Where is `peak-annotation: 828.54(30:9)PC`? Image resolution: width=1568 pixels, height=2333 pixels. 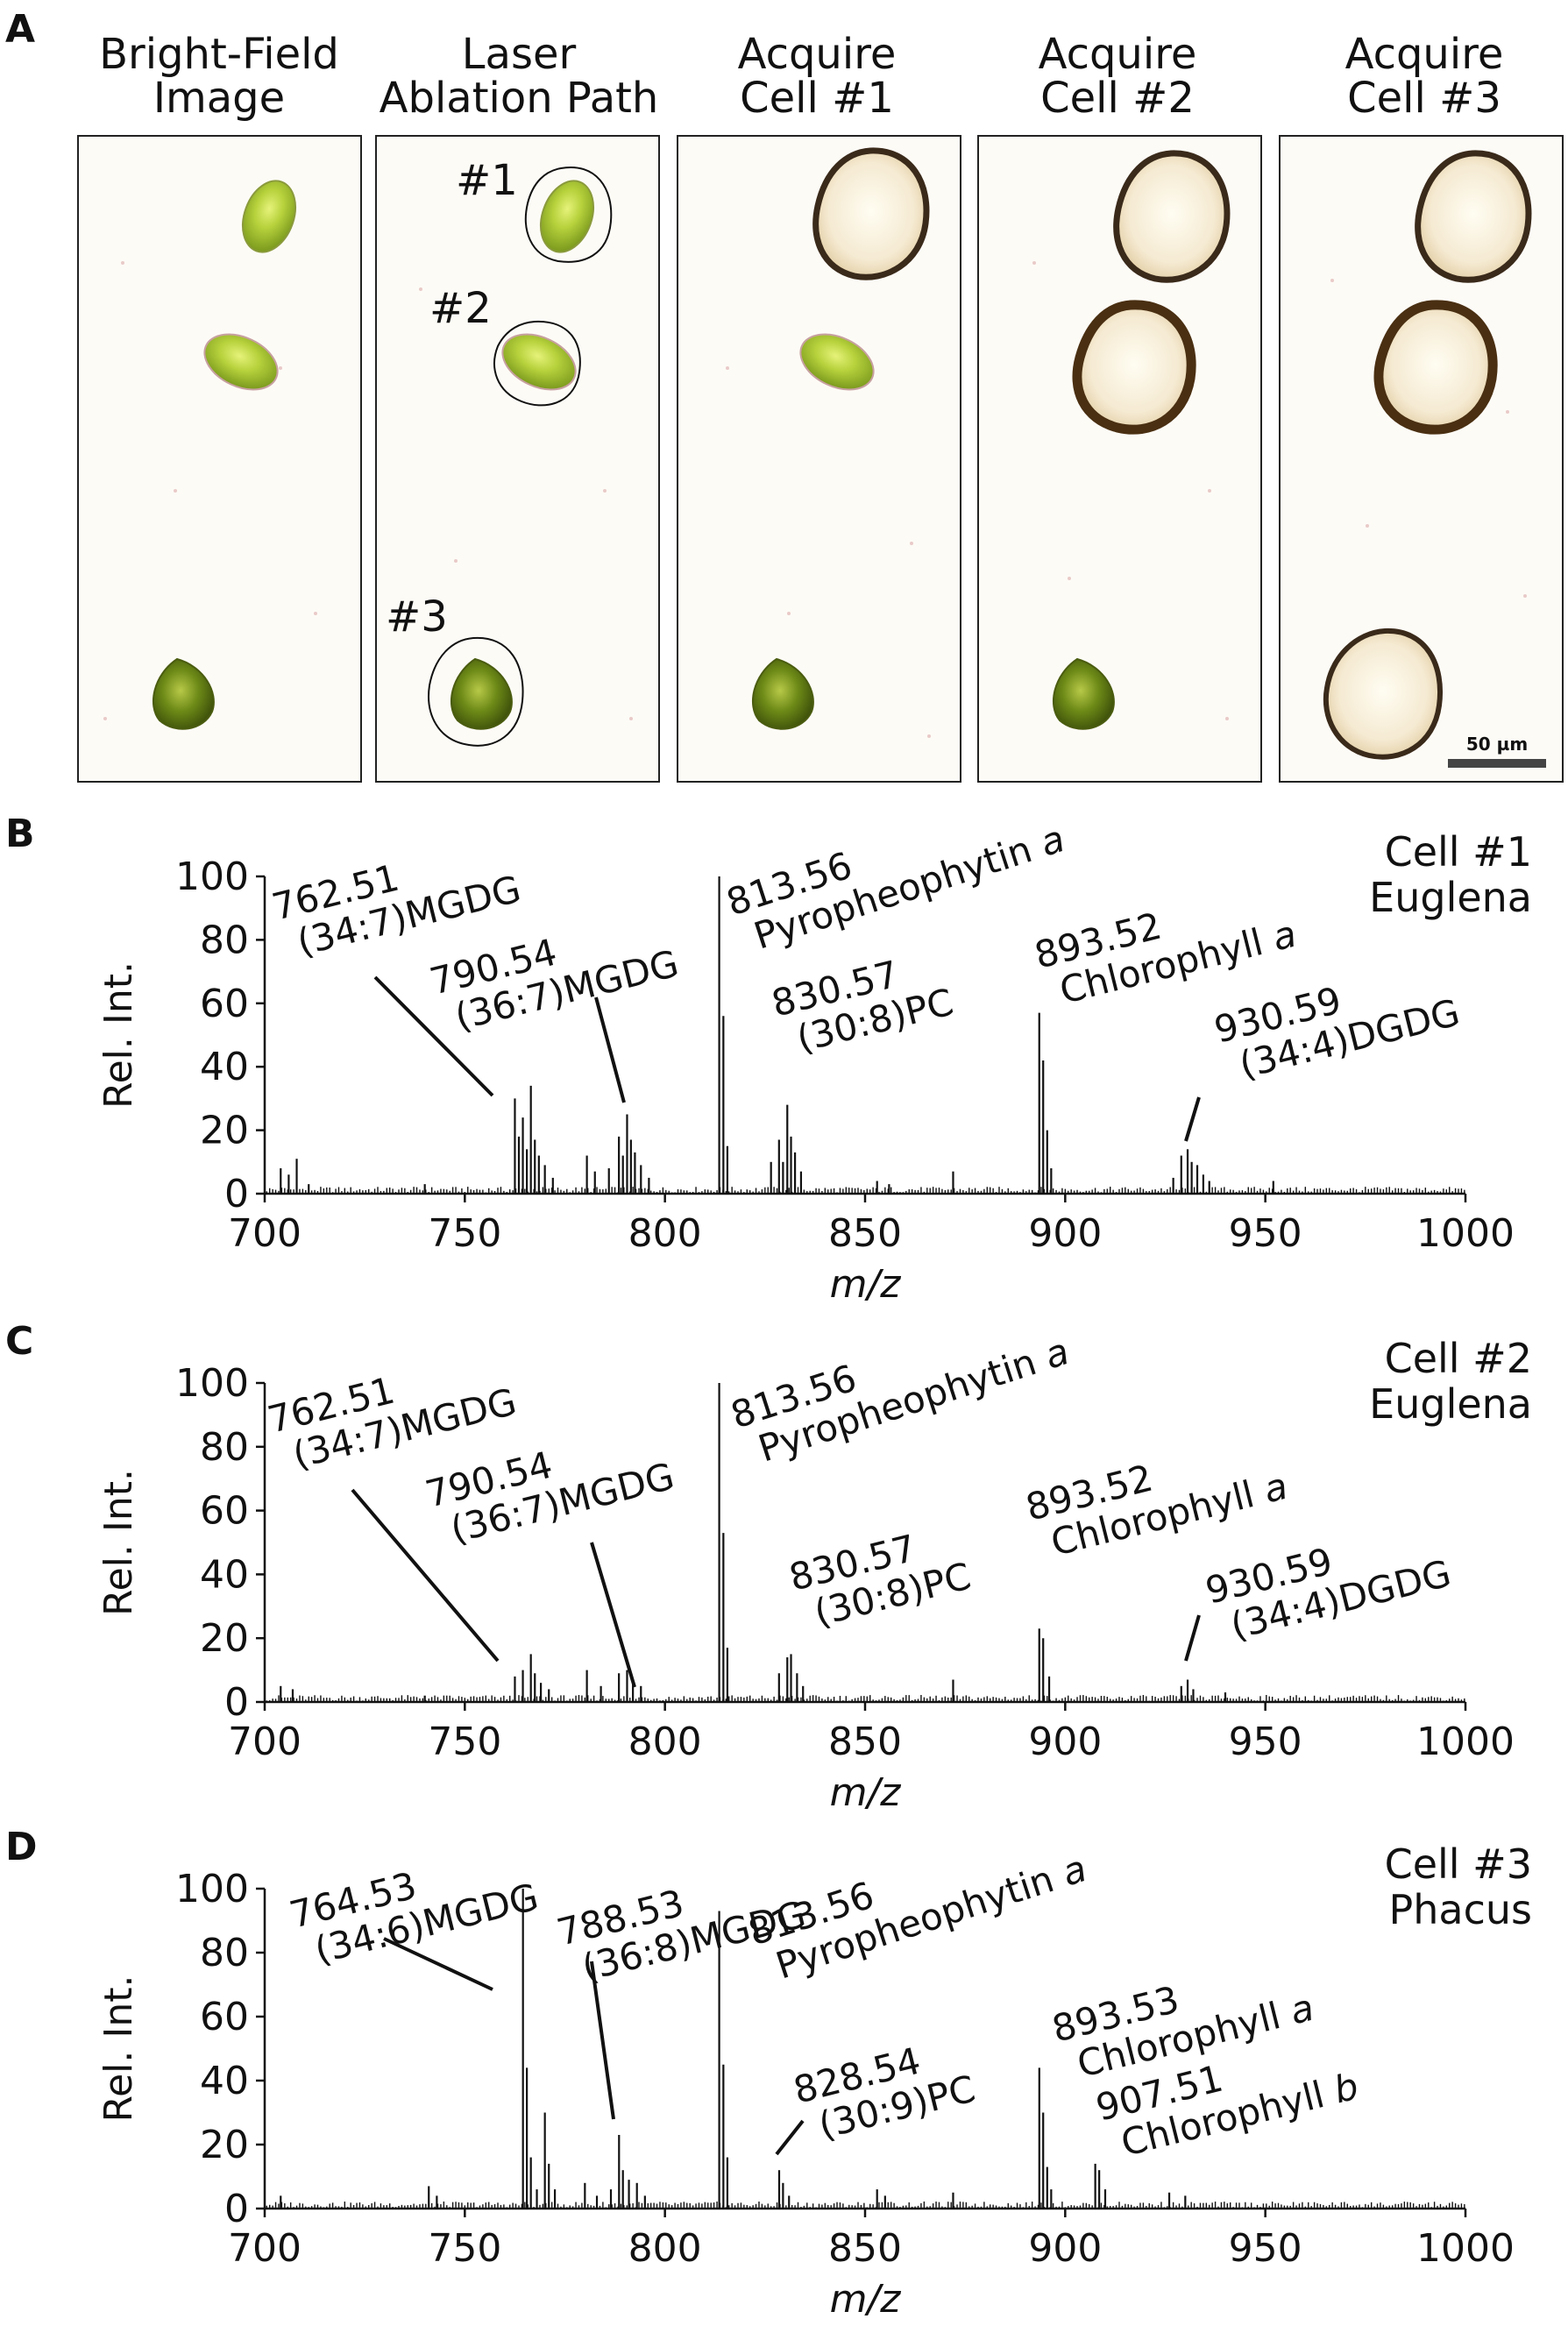 peak-annotation: 828.54(30:9)PC is located at coordinates (885, 2093).